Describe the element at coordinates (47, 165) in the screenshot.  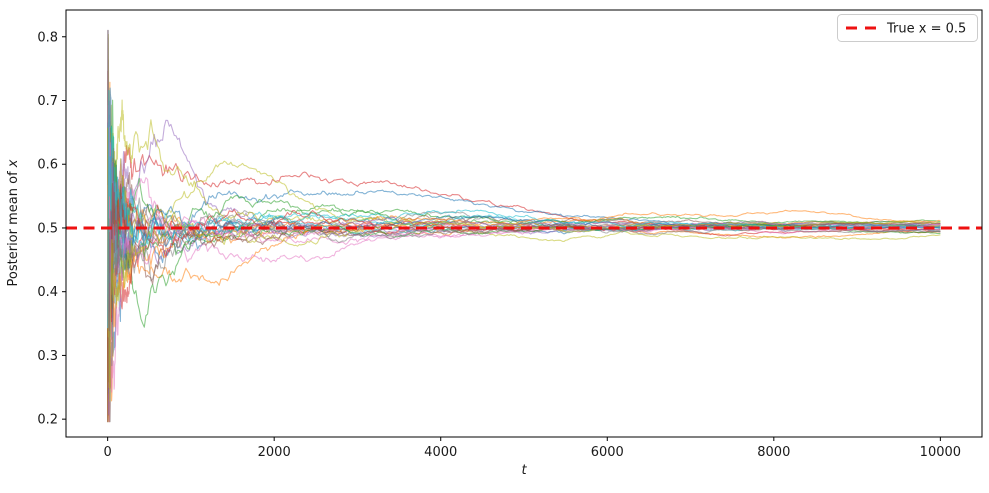
I see `y-tick-label: 0.6` at that location.